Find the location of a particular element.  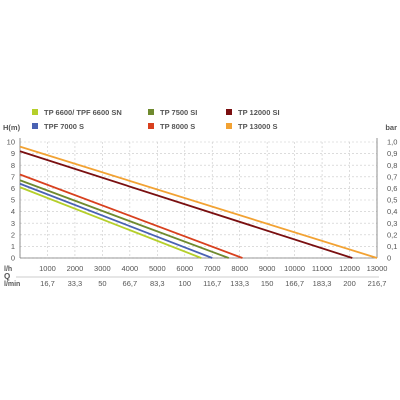

x-row-min-unit-label: l/min is located at coordinates (12, 284).